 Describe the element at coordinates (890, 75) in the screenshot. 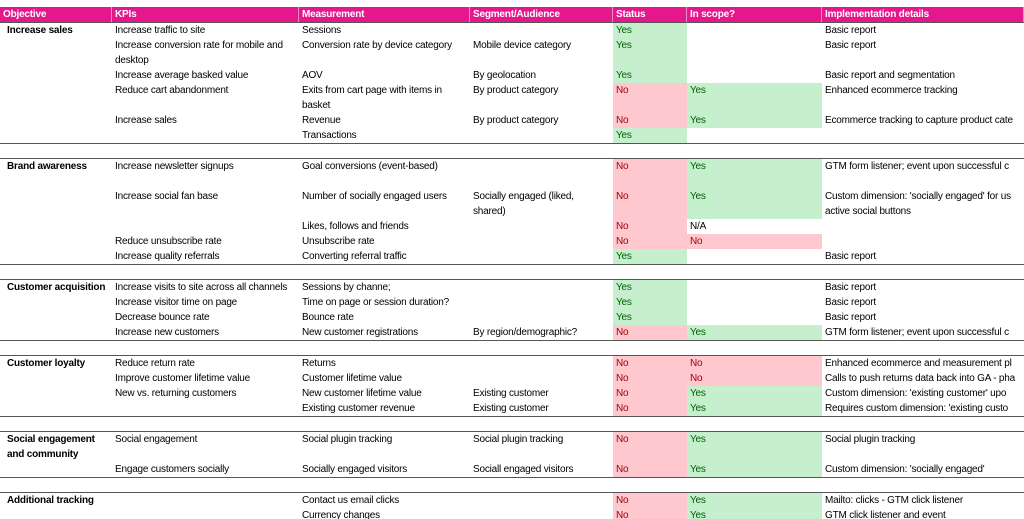

I see `implementation-cell: Basic report and segmentation` at that location.